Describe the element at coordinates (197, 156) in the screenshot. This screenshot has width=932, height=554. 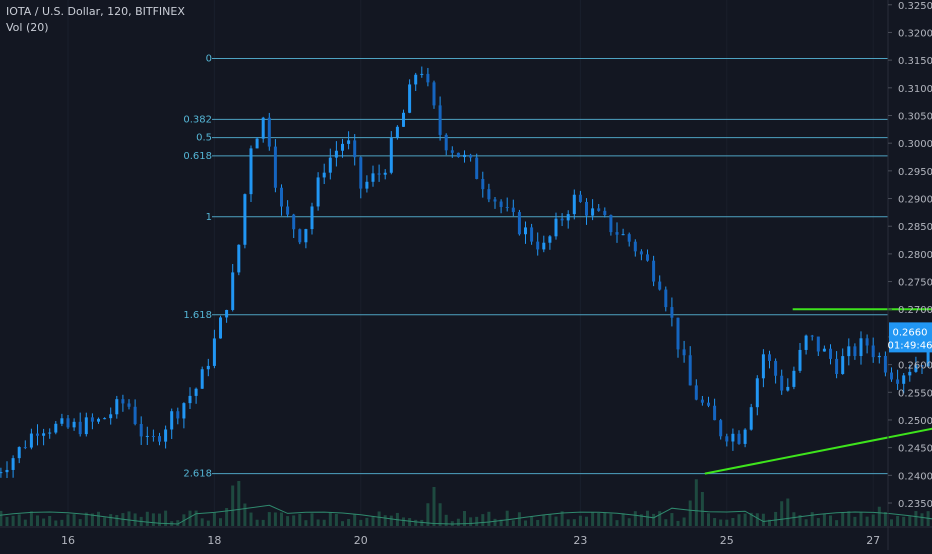
I see `fib-level-label: 0.618` at that location.